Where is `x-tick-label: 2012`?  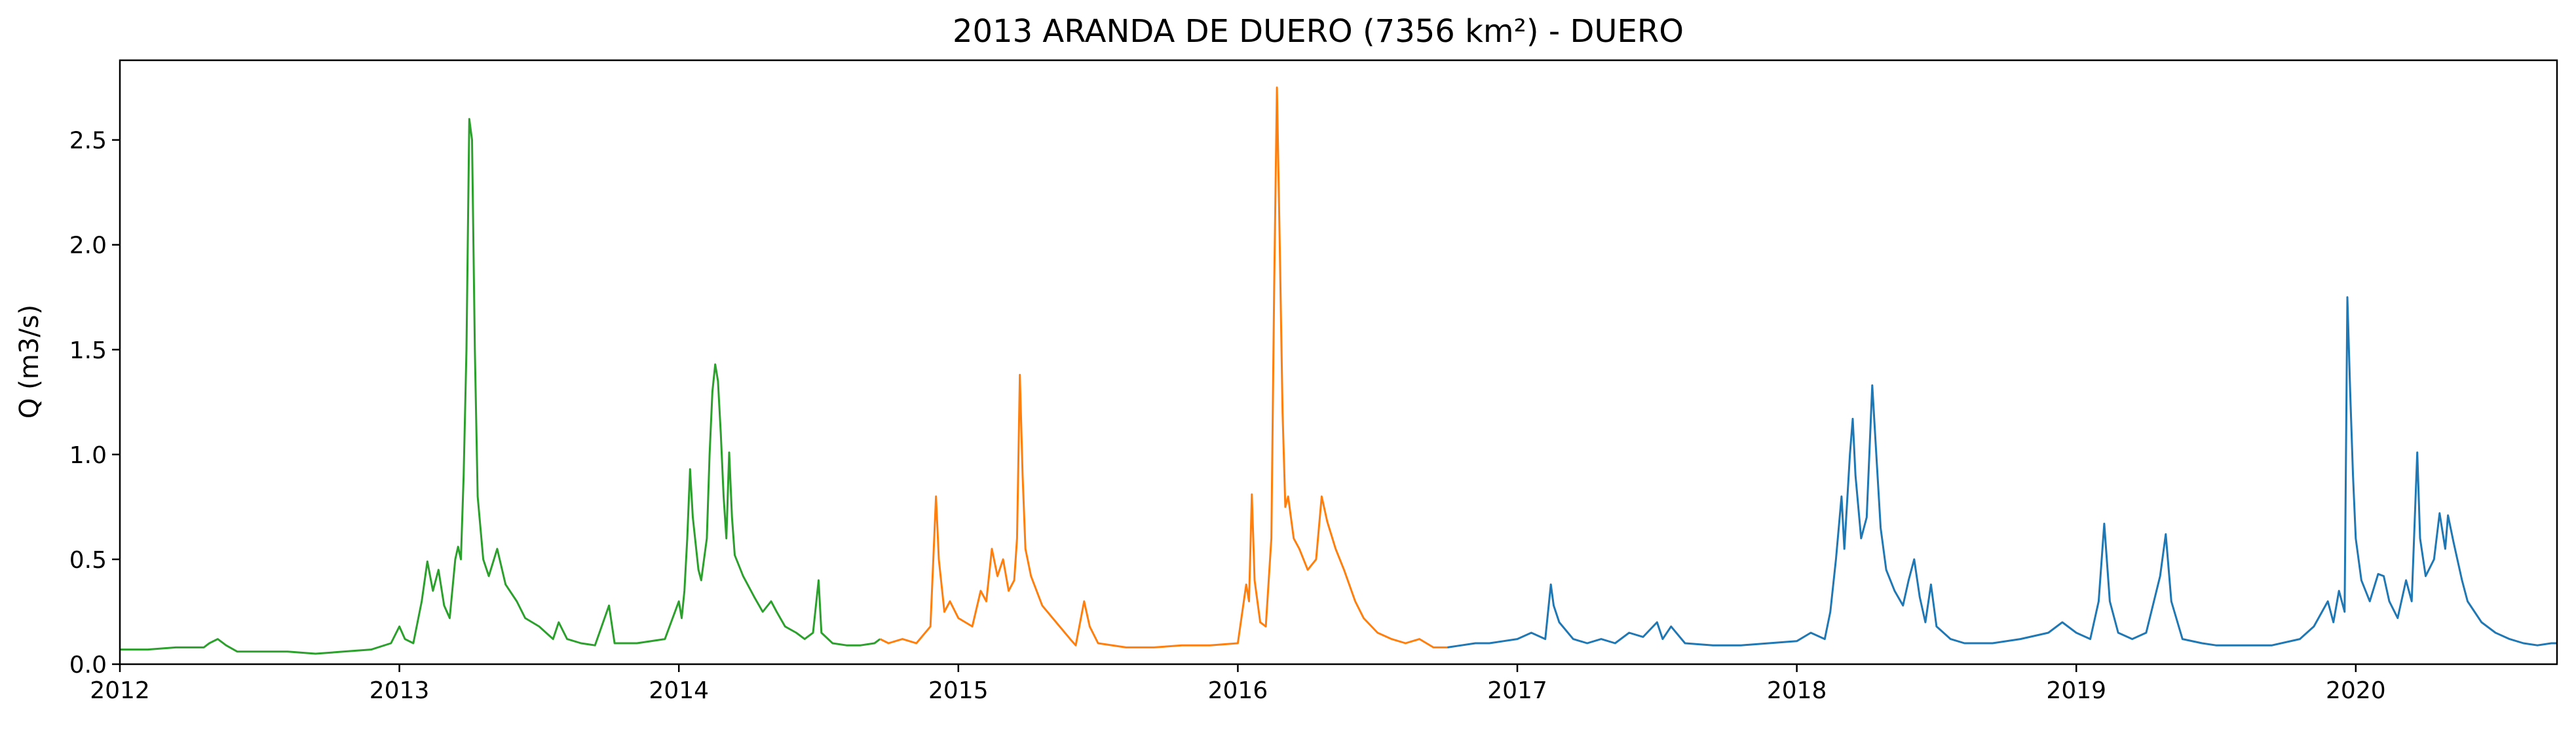
x-tick-label: 2012 is located at coordinates (120, 691).